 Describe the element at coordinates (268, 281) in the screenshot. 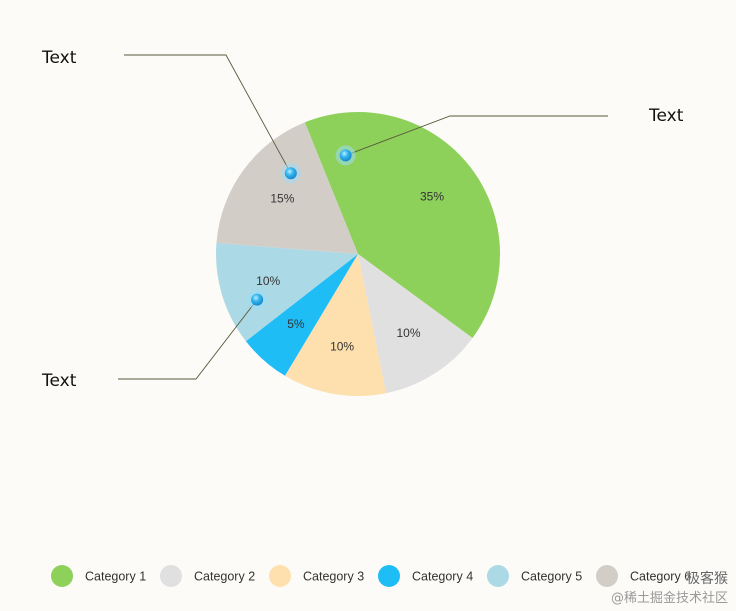

I see `slice-label-category-5: 10%` at that location.